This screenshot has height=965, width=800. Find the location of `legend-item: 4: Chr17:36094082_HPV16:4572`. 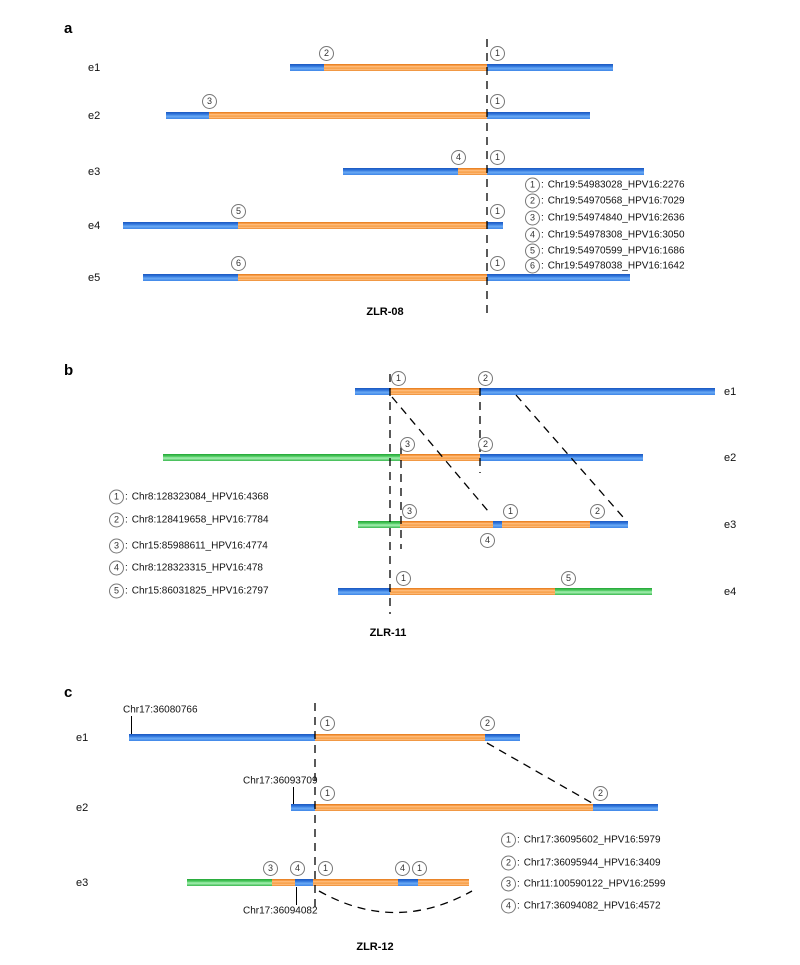

legend-item: 4: Chr17:36094082_HPV16:4572 is located at coordinates (581, 906).